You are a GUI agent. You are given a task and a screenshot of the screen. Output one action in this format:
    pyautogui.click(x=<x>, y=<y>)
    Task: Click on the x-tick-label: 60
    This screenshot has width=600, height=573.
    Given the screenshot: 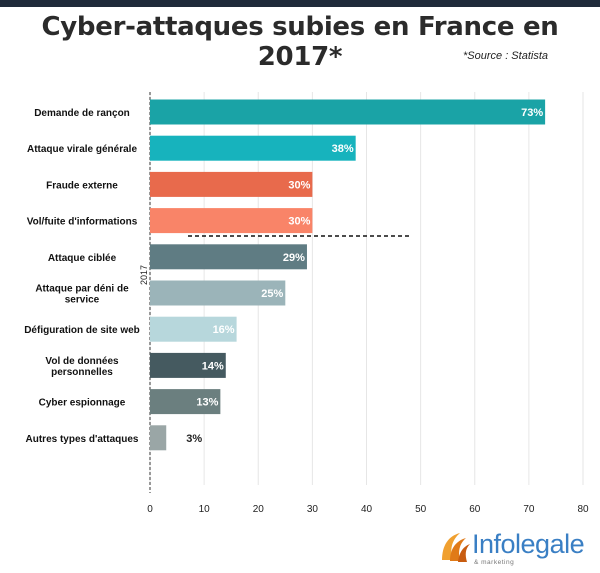 What is the action you would take?
    pyautogui.click(x=475, y=509)
    